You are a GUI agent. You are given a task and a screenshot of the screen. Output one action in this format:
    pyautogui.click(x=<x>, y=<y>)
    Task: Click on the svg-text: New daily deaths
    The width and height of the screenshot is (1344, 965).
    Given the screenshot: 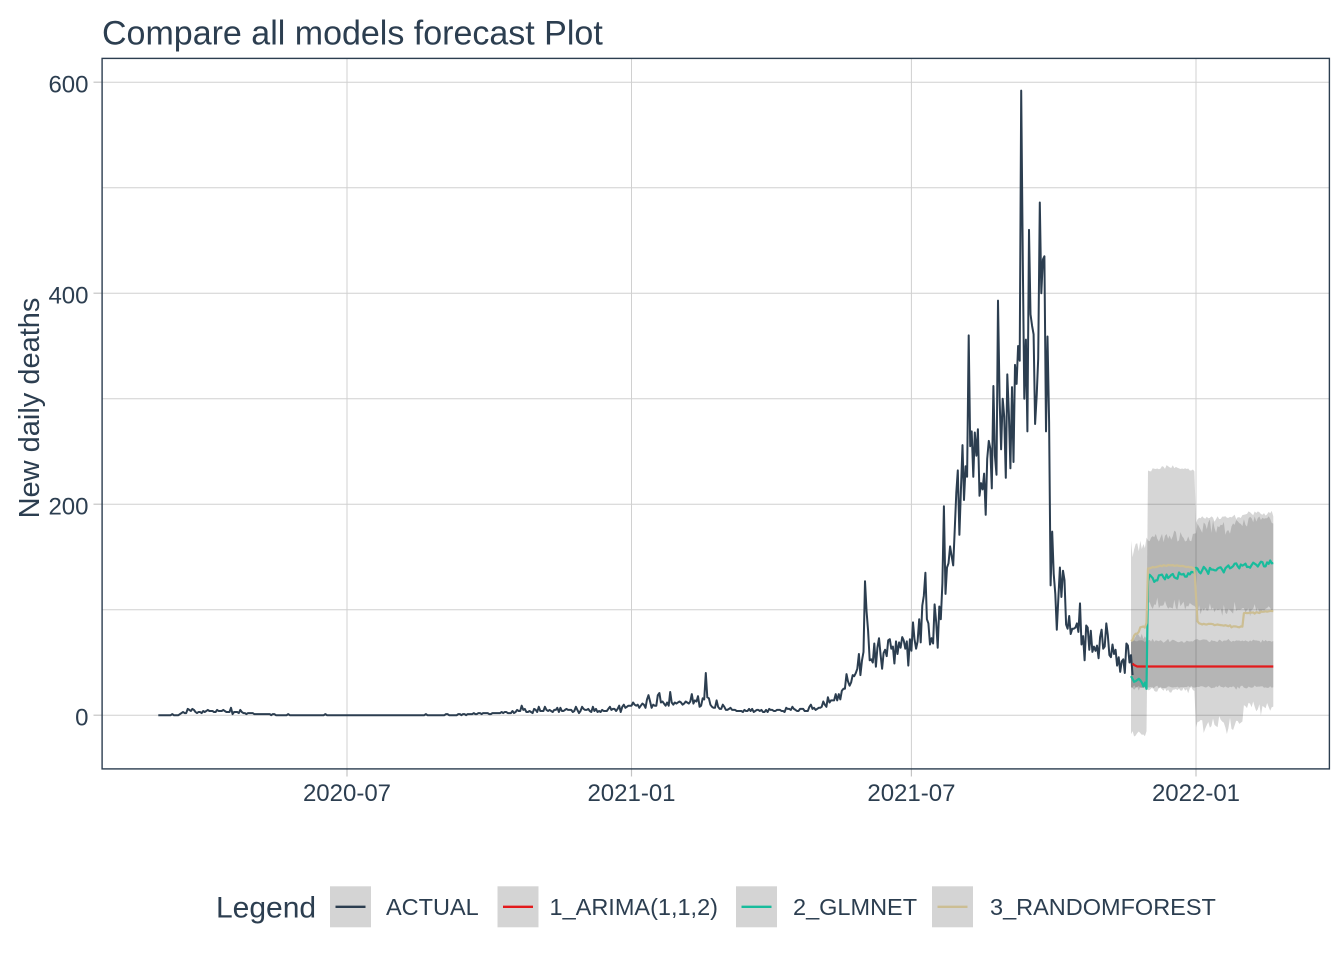 What is the action you would take?
    pyautogui.click(x=30, y=408)
    